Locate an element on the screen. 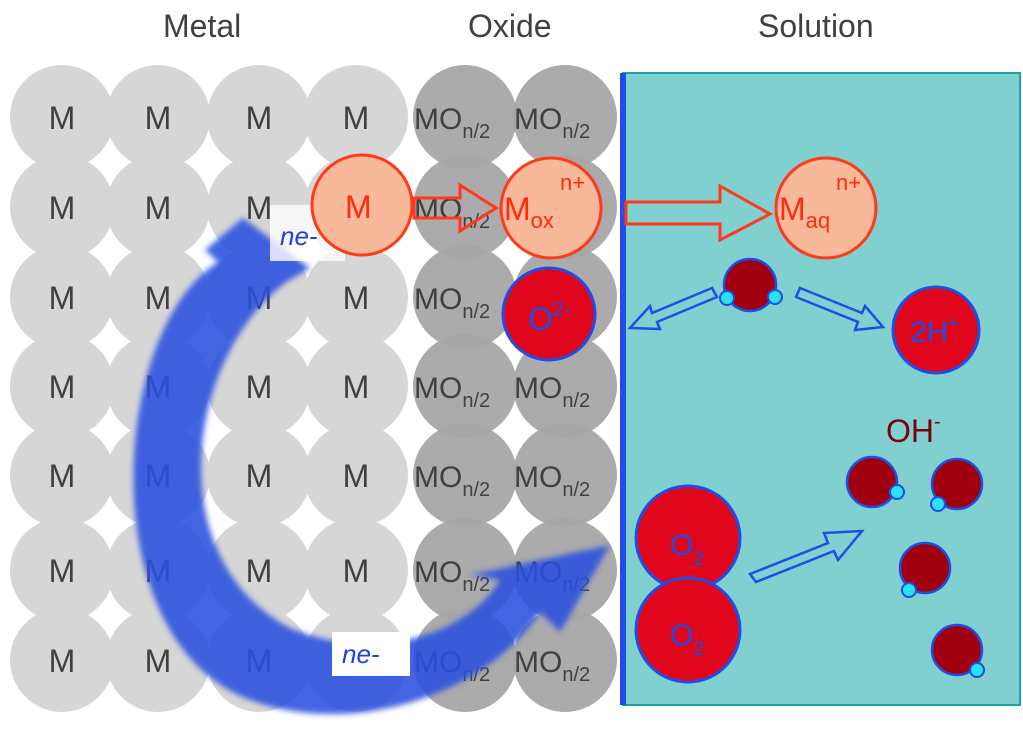 This screenshot has width=1023, height=731. hydroxide-label: OH- is located at coordinates (913, 430).